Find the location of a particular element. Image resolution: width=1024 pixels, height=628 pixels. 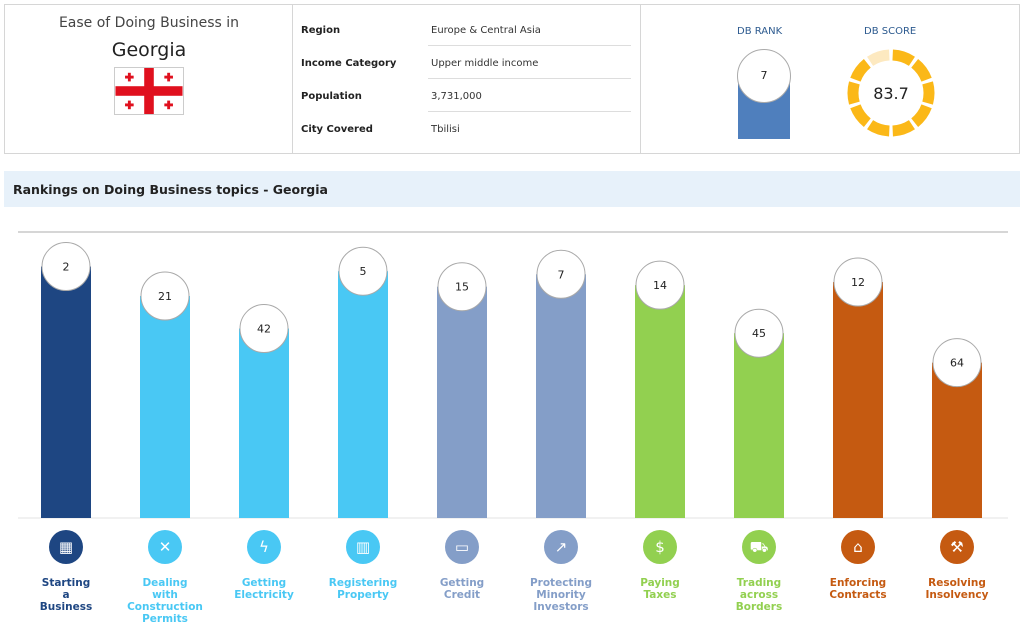

db-score-gauge: 83.7 is located at coordinates (891, 93).